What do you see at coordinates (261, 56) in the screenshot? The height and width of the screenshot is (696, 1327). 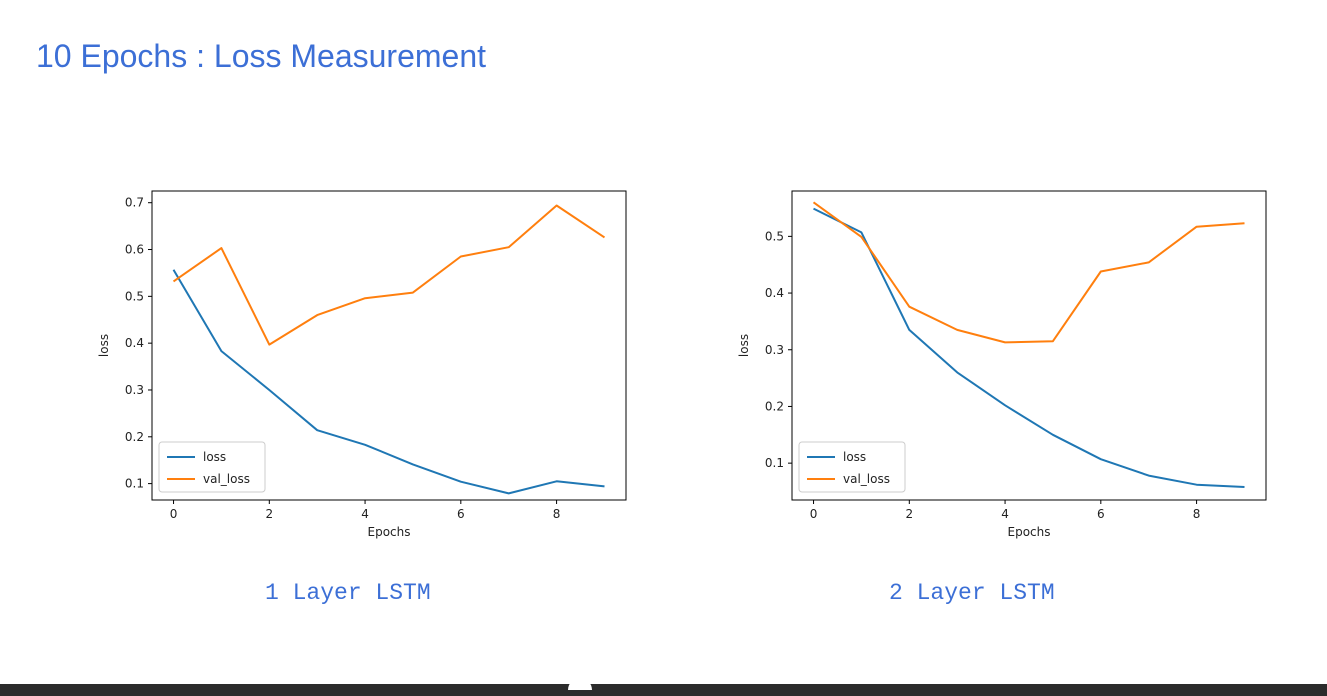 I see `slide-title: 10 Epochs : Loss Measurement` at bounding box center [261, 56].